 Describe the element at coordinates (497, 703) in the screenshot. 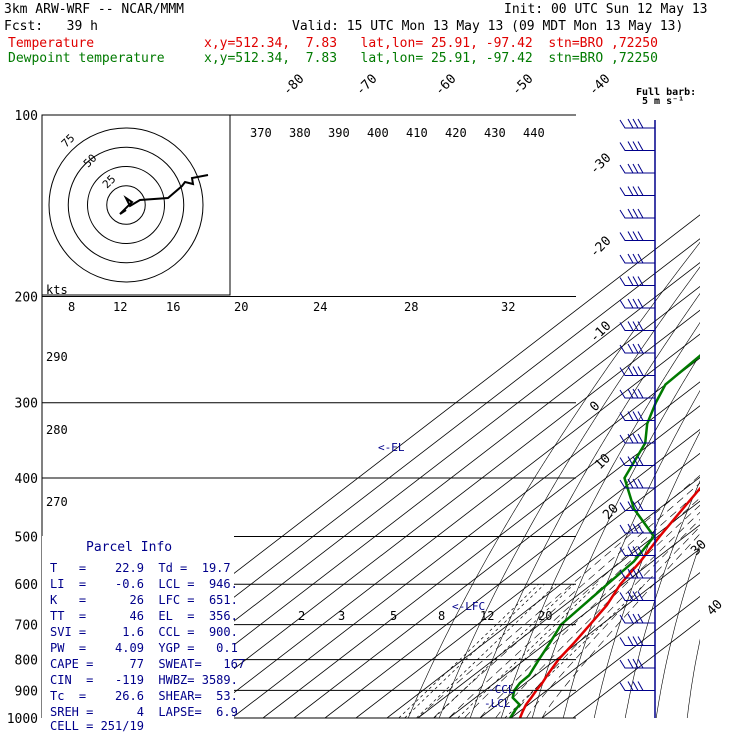

I see `level-marker-label: -LCL` at that location.